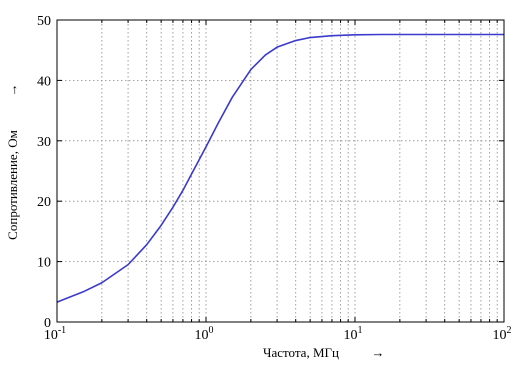 The width and height of the screenshot is (516, 365). Describe the element at coordinates (44, 142) in the screenshot. I see `y-tick-label: 30` at that location.